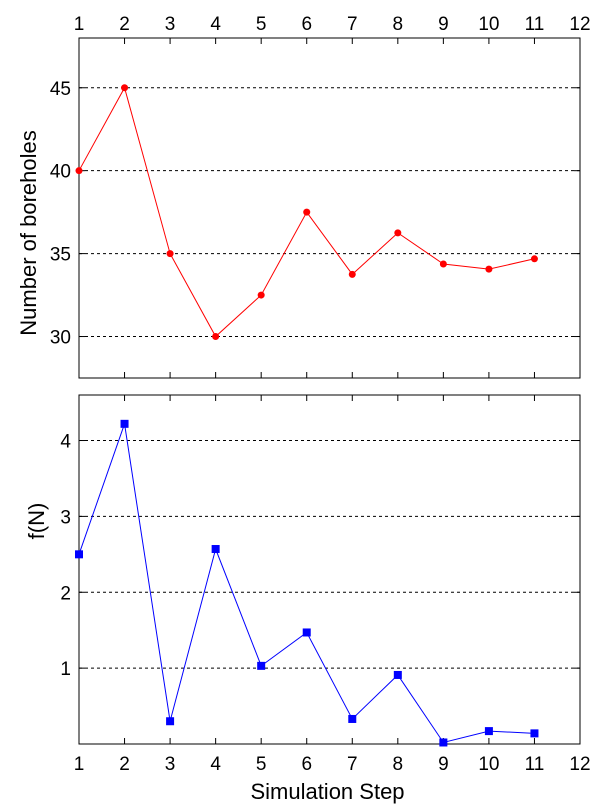 Image resolution: width=611 pixels, height=811 pixels. I want to click on x-axis-label: Simulation Step, so click(327, 791).